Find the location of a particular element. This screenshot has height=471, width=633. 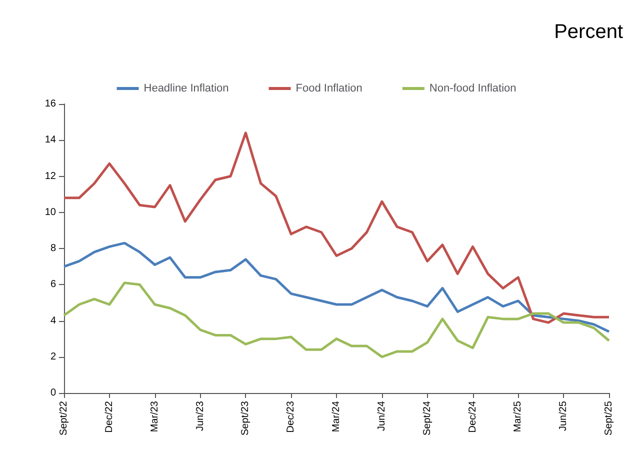

x-tick-label: Sept/24 is located at coordinates (427, 418).